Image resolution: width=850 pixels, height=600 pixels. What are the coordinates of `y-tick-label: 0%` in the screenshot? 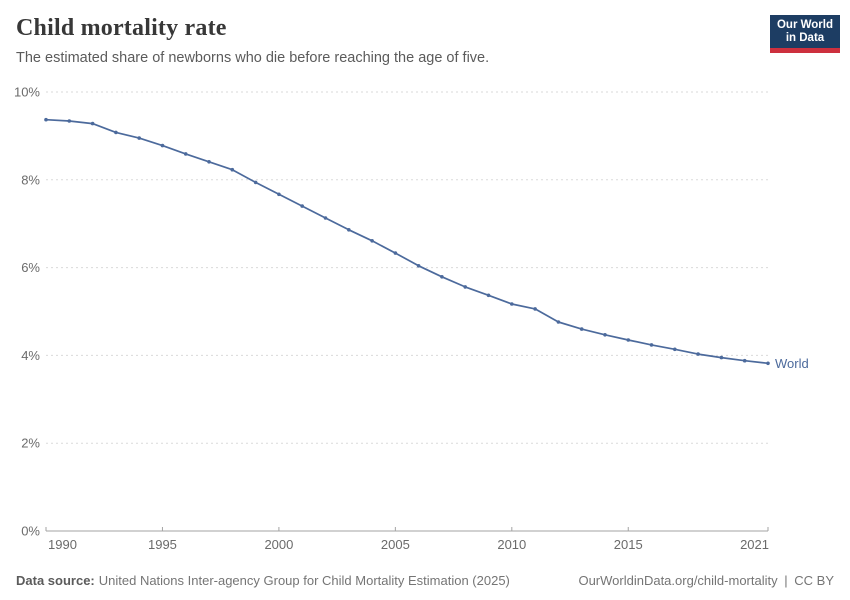 It's located at (30, 531).